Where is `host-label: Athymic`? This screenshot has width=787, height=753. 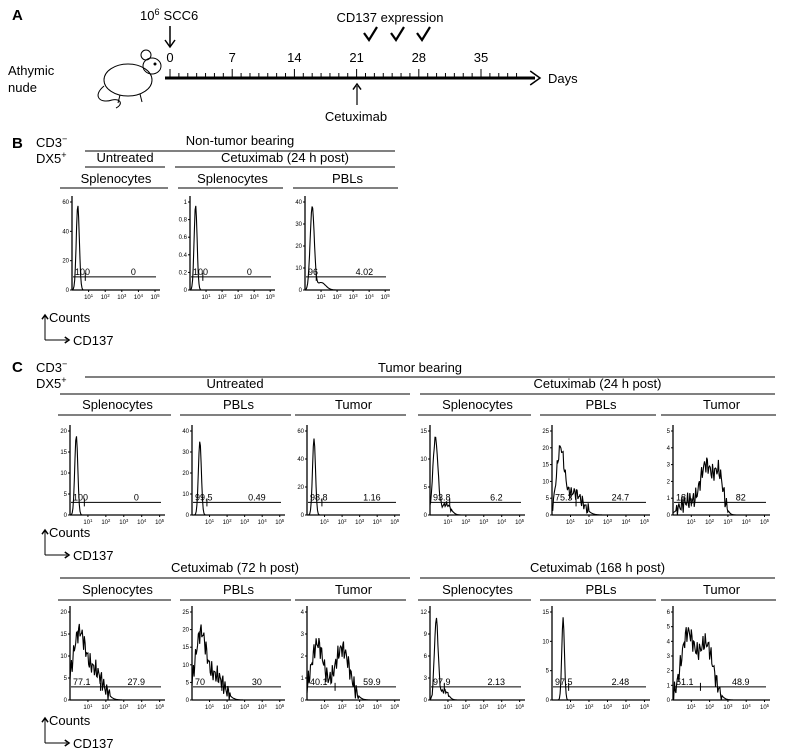 host-label: Athymic is located at coordinates (31, 70).